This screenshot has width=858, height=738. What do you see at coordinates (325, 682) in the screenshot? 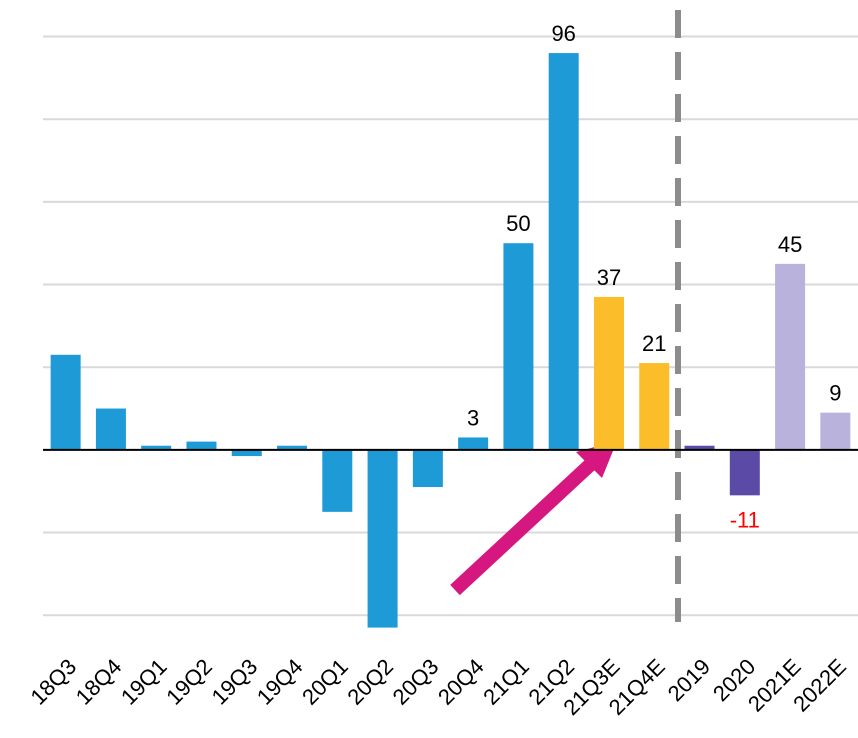
I see `x-tick-label: 20Q1` at bounding box center [325, 682].